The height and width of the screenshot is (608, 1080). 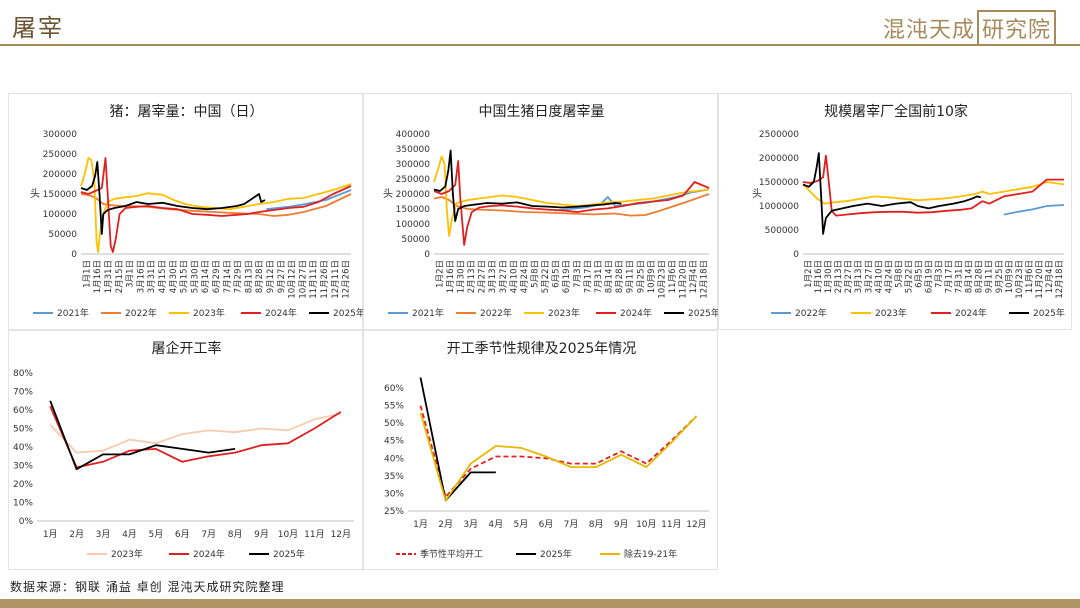 I want to click on y-tick-label: 350000, so click(x=413, y=150).